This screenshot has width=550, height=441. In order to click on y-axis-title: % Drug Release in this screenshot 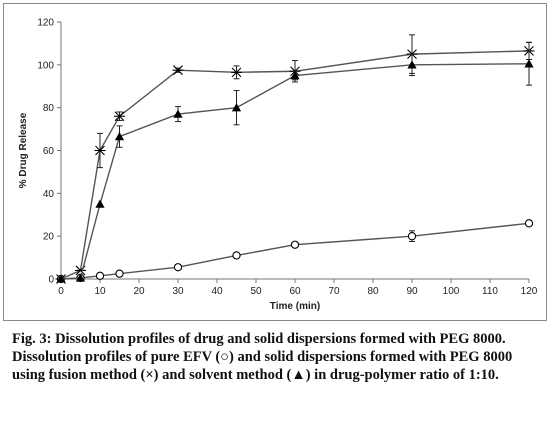, I will do `click(23, 150)`.